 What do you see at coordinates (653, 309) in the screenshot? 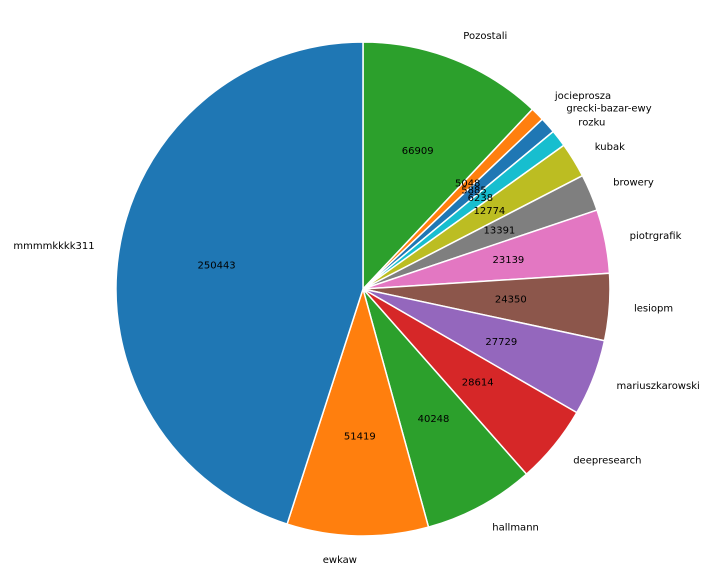
I see `category-label-lesiopm: lesiopm` at bounding box center [653, 309].